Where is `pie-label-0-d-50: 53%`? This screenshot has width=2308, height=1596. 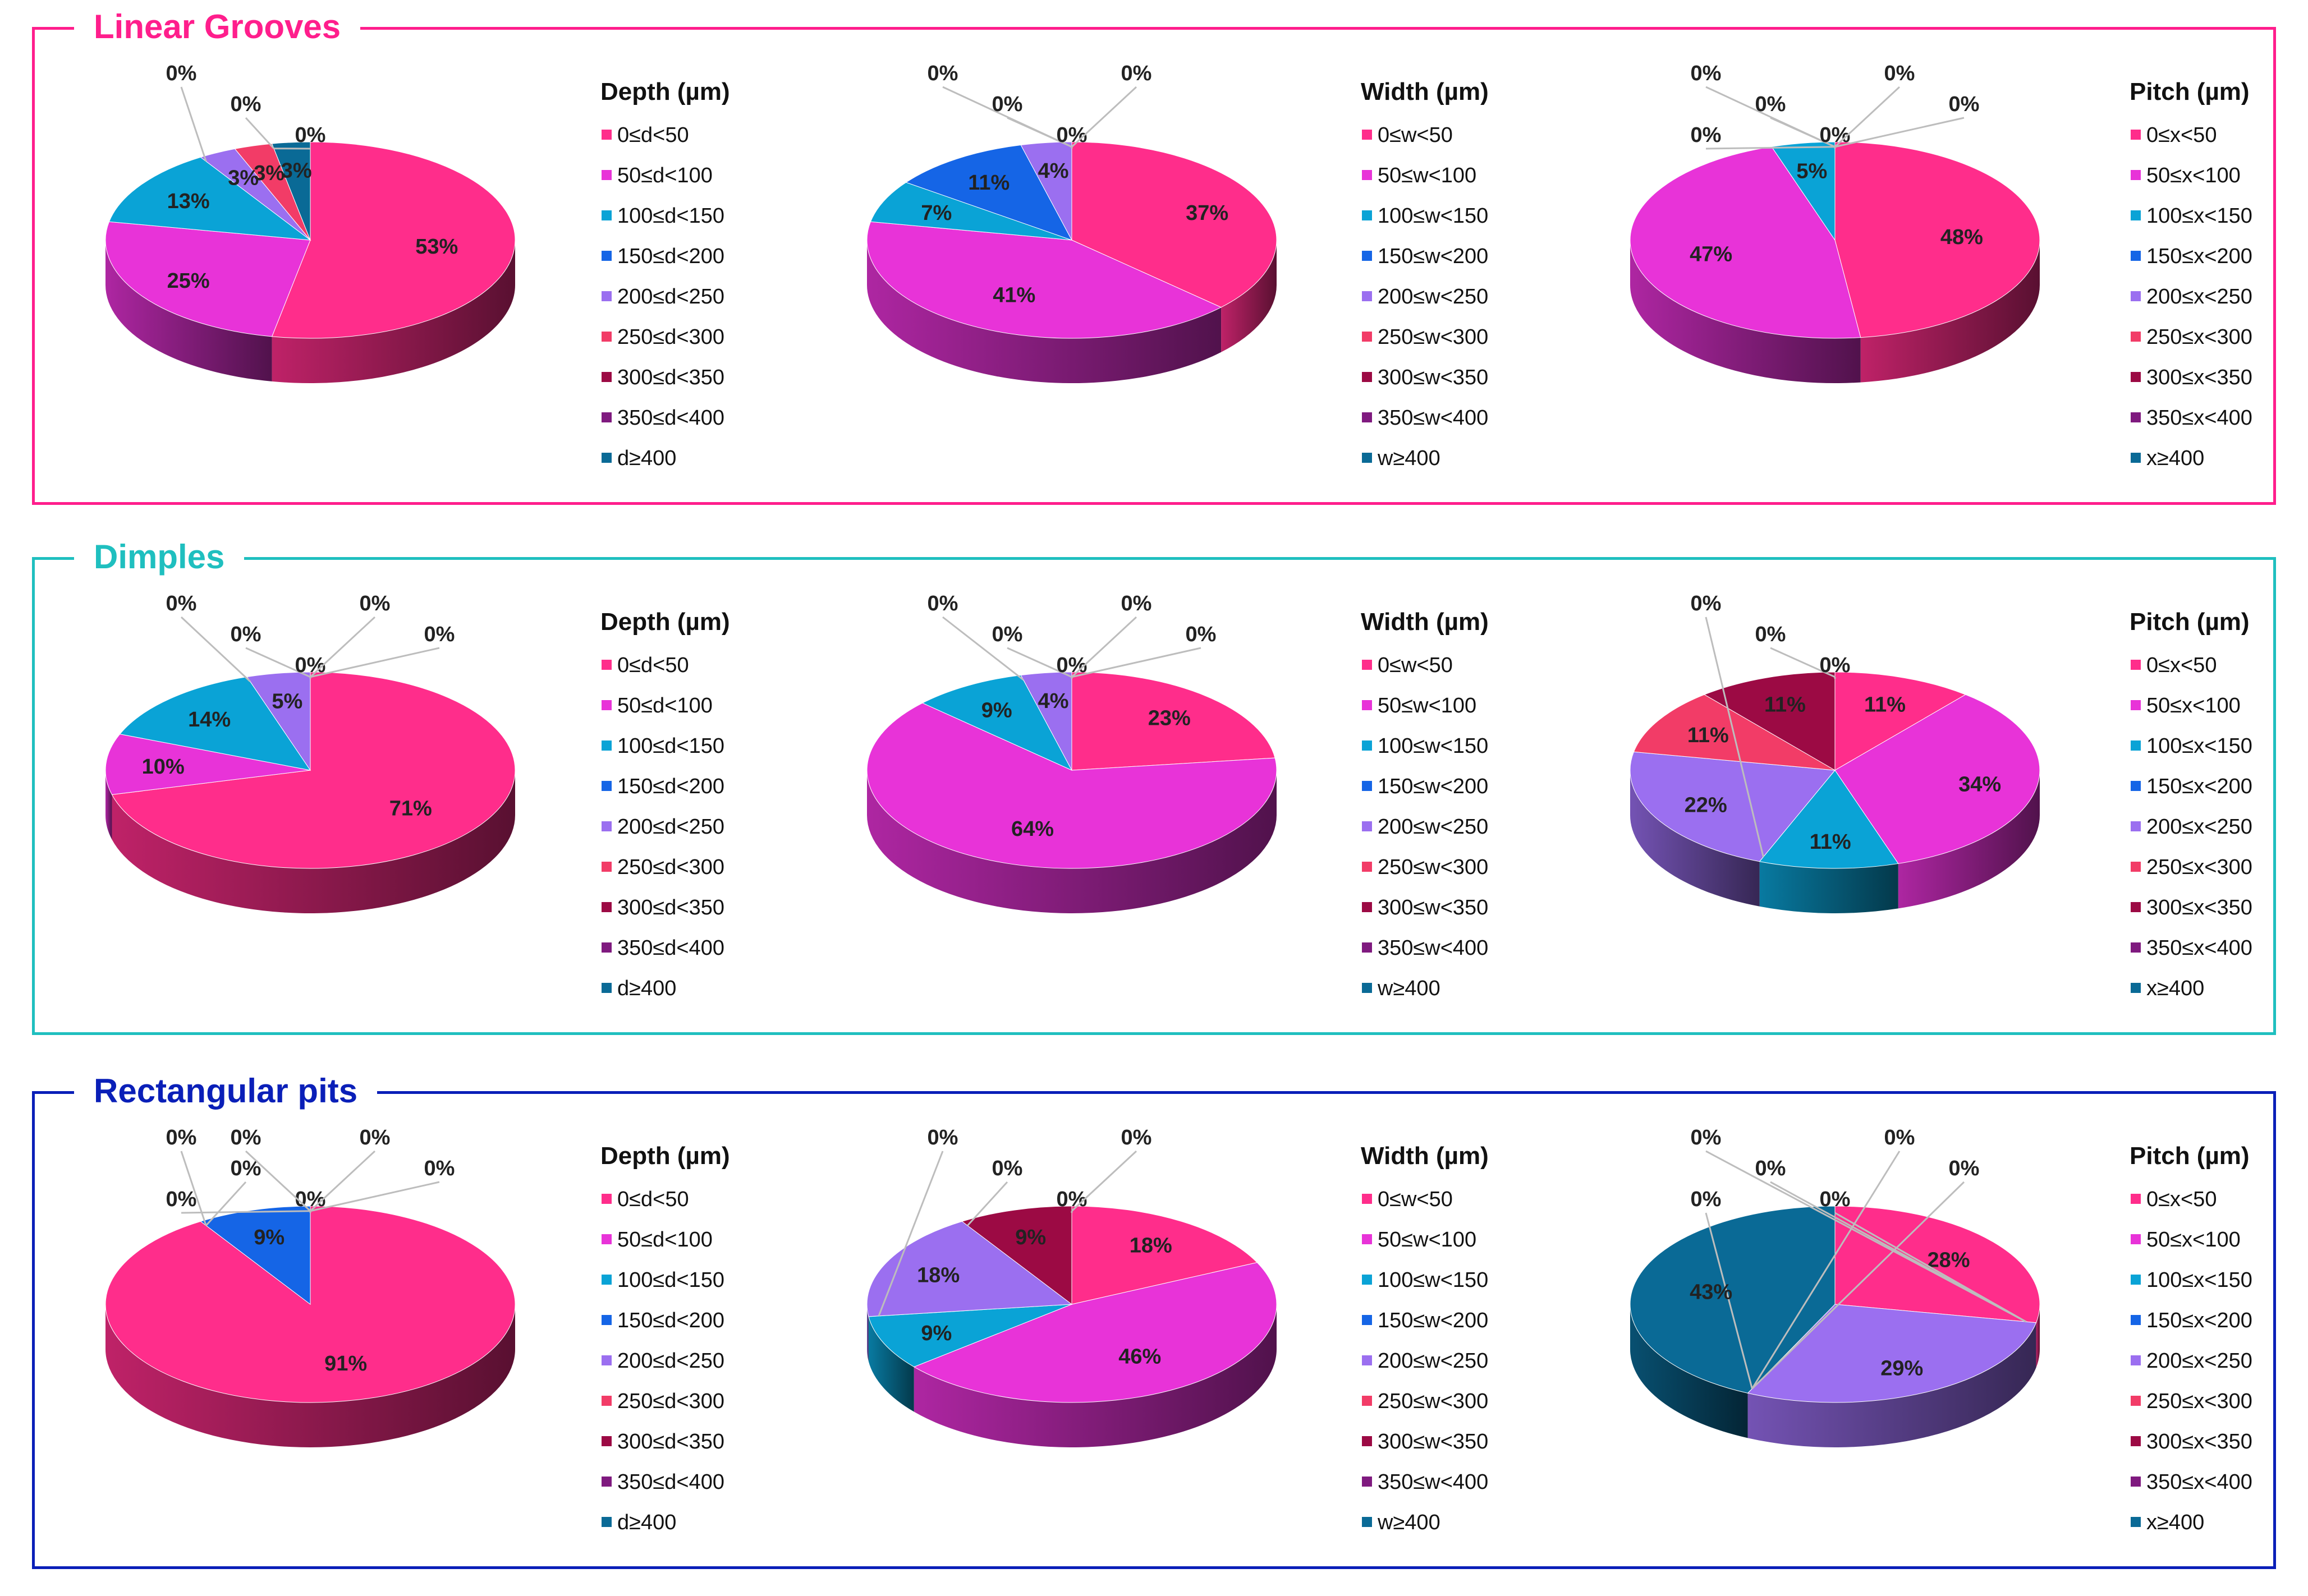
pie-label-0-d-50: 53% is located at coordinates (436, 247).